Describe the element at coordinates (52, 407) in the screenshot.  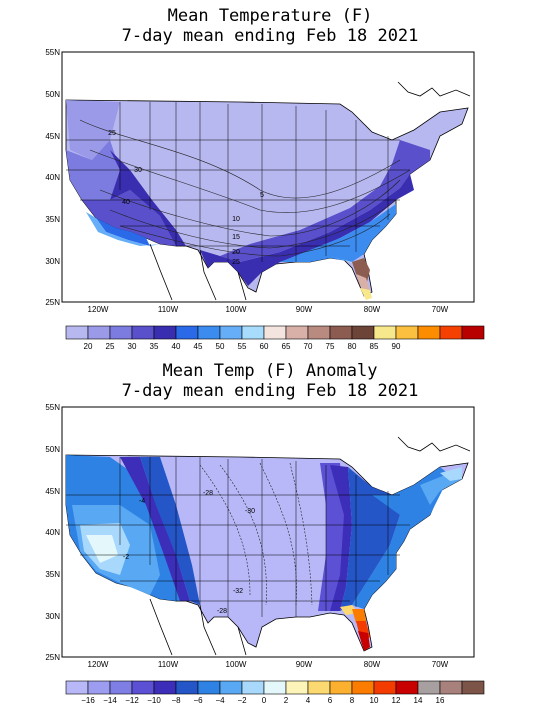
I see `map2-lat-label: 55N` at that location.